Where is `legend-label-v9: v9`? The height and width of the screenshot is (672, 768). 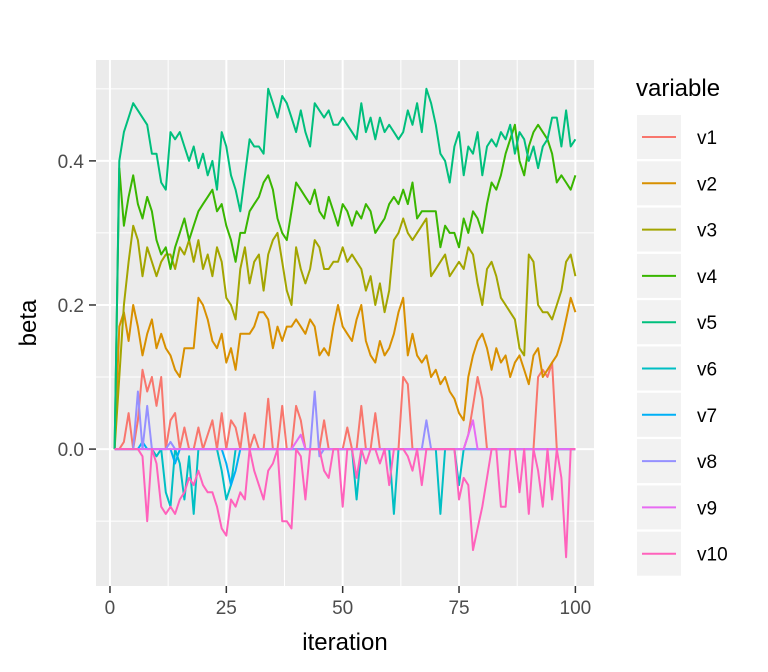
legend-label-v9: v9 is located at coordinates (707, 508).